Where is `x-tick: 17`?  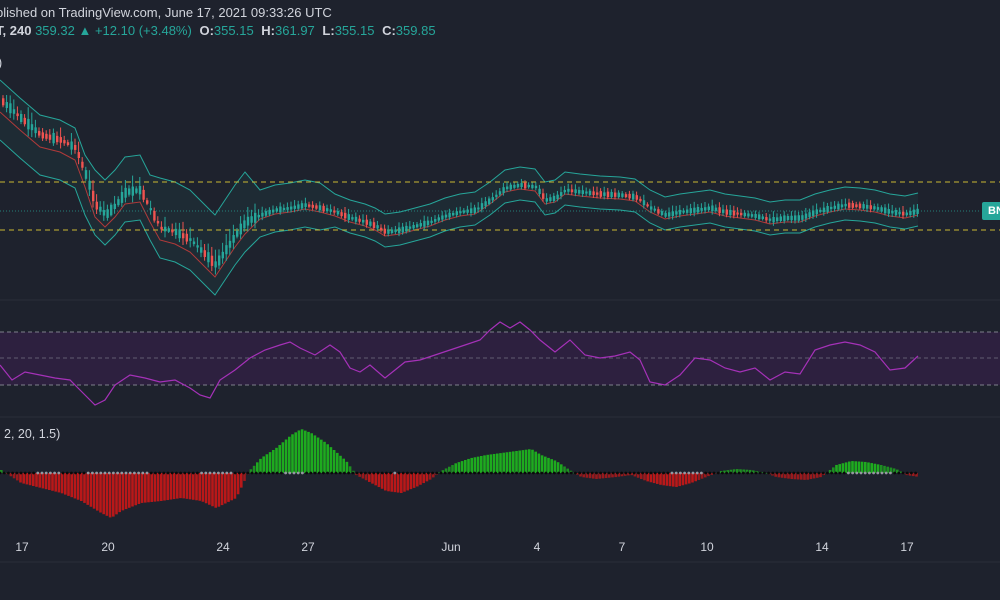 x-tick: 17 is located at coordinates (907, 547).